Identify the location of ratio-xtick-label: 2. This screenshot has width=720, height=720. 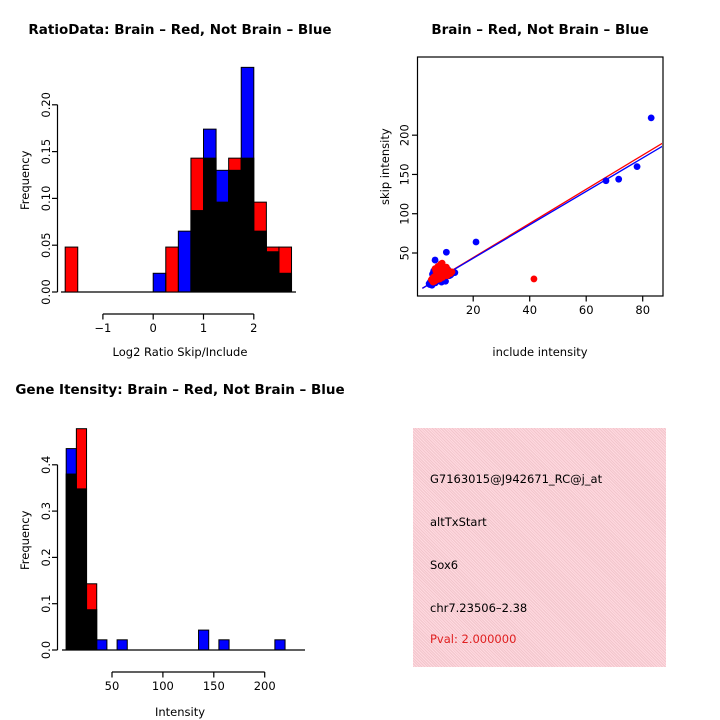
(253, 328).